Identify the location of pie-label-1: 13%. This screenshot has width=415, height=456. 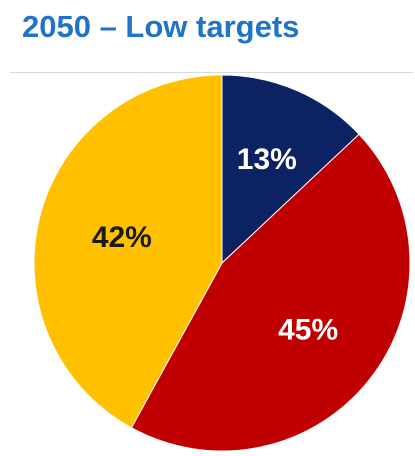
(267, 159).